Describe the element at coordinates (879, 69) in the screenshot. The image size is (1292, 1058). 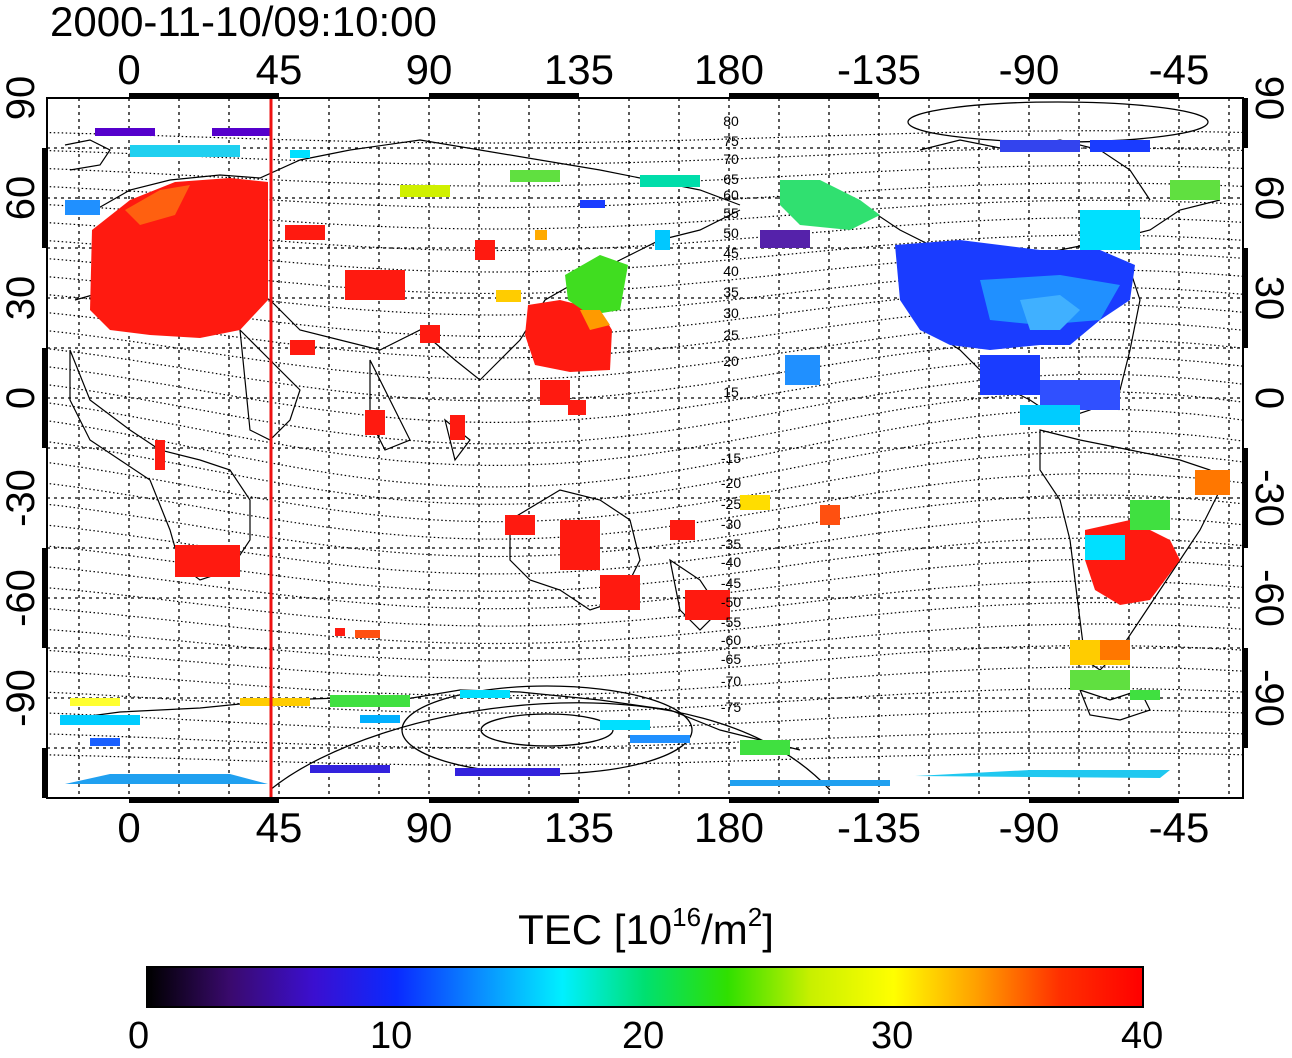
I see `lon-tick-top: -135` at that location.